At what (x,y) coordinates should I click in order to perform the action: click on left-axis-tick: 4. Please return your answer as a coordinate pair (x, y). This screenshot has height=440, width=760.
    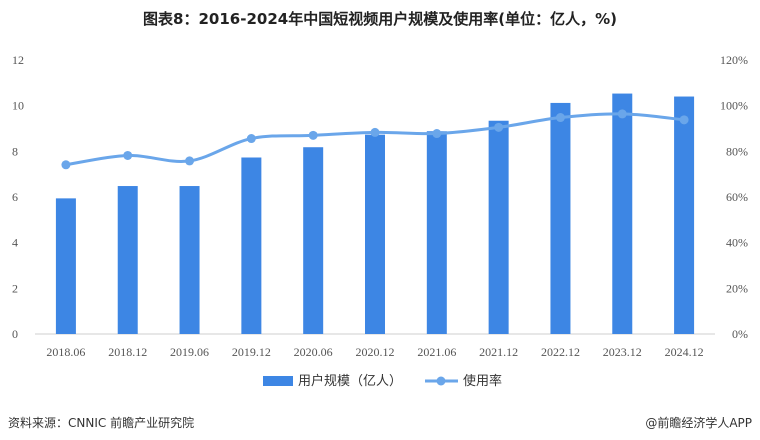
    Looking at the image, I should click on (15, 243).